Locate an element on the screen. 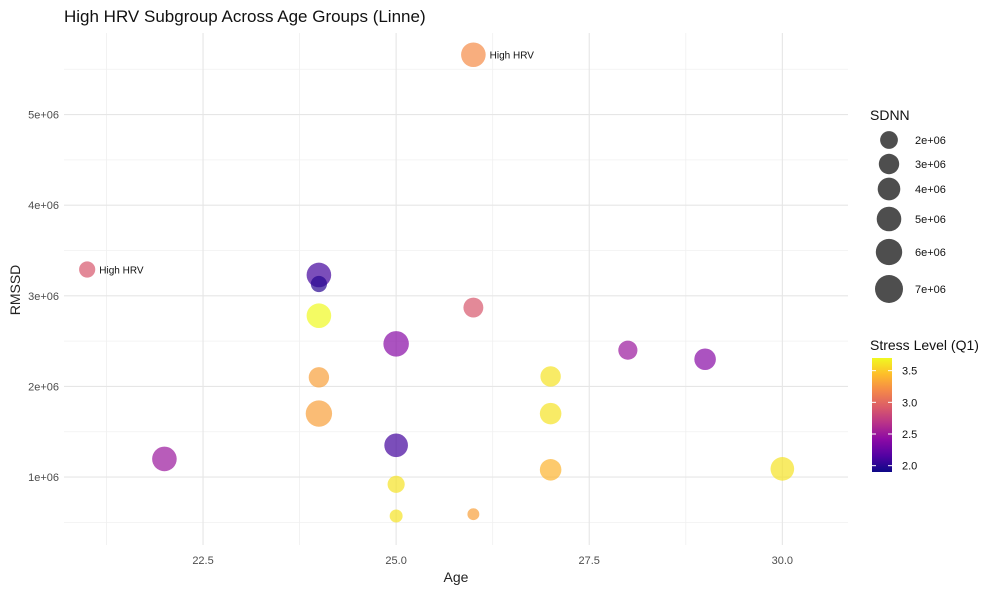 This screenshot has width=996, height=597. color-legend-bar is located at coordinates (882, 415).